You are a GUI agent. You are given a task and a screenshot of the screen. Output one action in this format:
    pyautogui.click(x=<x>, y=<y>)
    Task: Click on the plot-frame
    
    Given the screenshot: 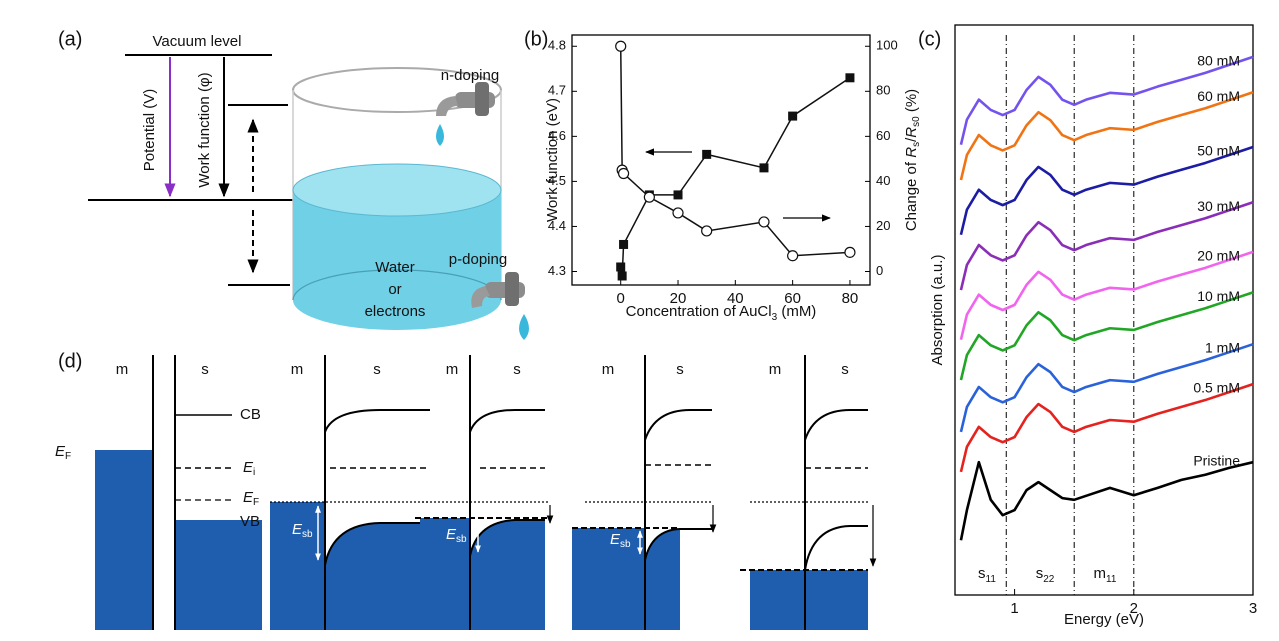 What is the action you would take?
    pyautogui.click(x=721, y=160)
    